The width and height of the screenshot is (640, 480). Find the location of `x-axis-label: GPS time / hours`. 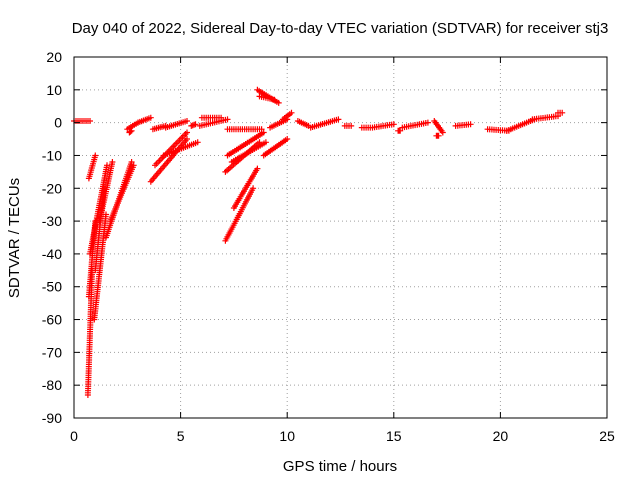

x-axis-label: GPS time / hours is located at coordinates (340, 466).